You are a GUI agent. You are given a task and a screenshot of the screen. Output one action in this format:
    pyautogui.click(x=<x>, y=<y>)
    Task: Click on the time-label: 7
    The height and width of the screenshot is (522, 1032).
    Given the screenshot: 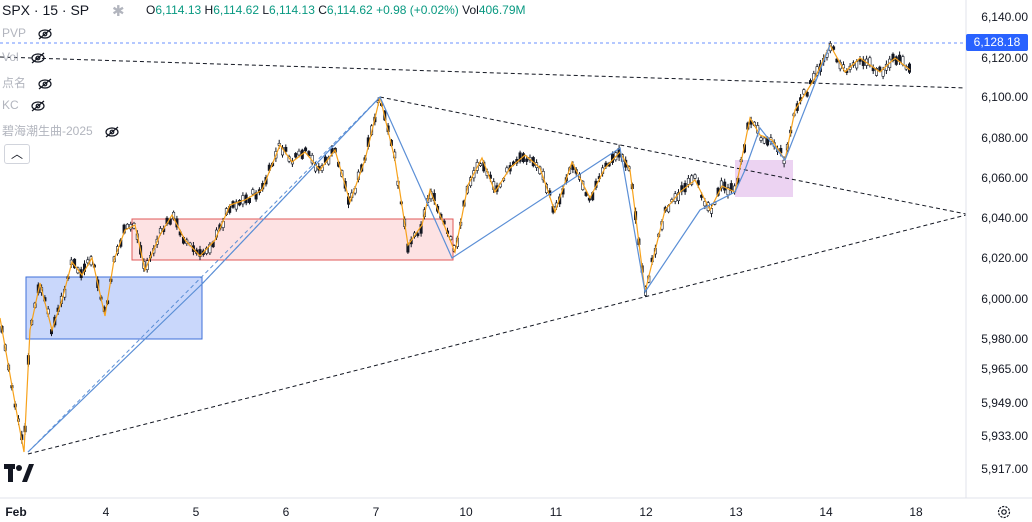 What is the action you would take?
    pyautogui.click(x=376, y=512)
    